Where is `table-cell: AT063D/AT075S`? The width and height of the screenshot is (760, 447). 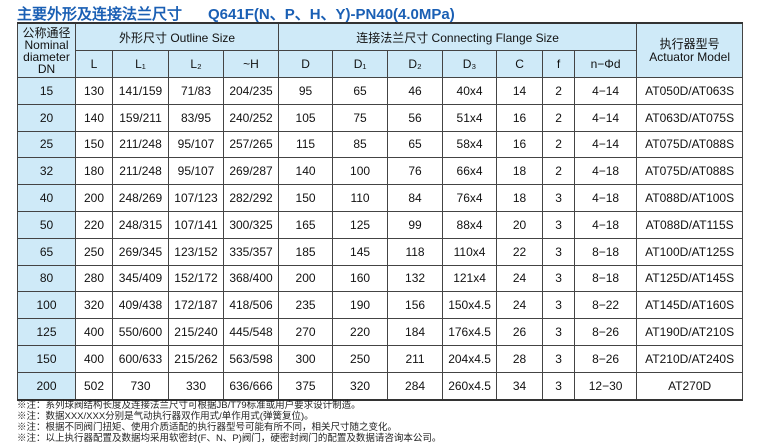 table-cell: AT063D/AT075S is located at coordinates (690, 117).